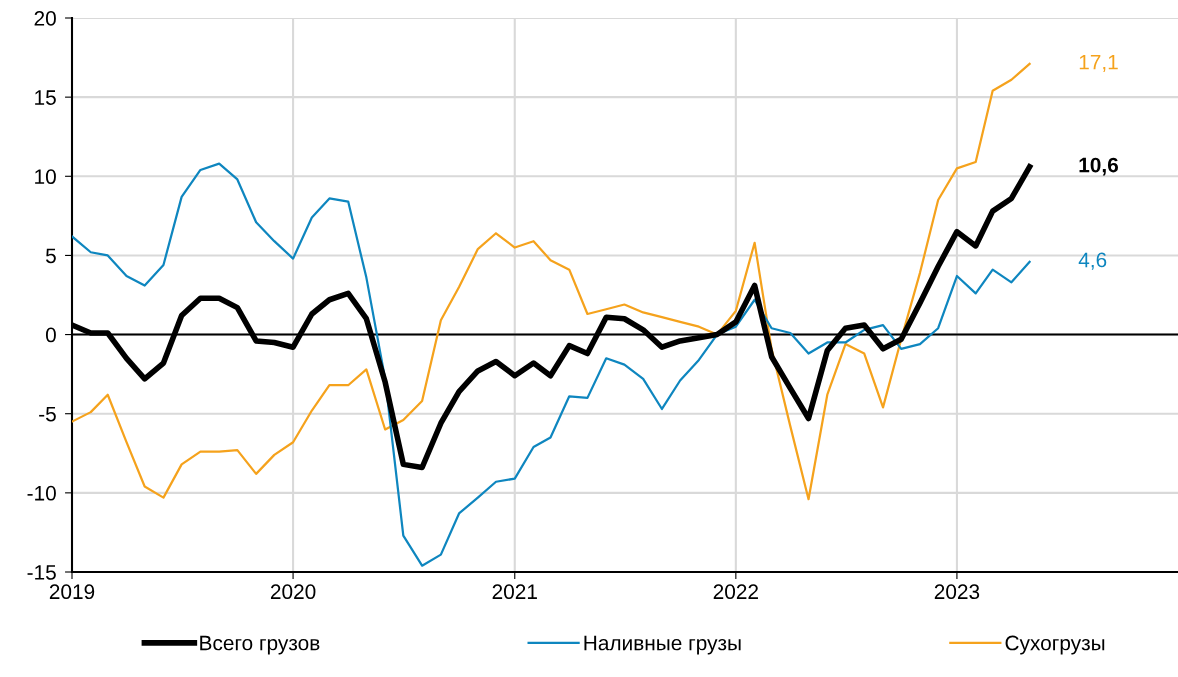  What do you see at coordinates (45, 97) in the screenshot?
I see `y-tick-label: 15` at bounding box center [45, 97].